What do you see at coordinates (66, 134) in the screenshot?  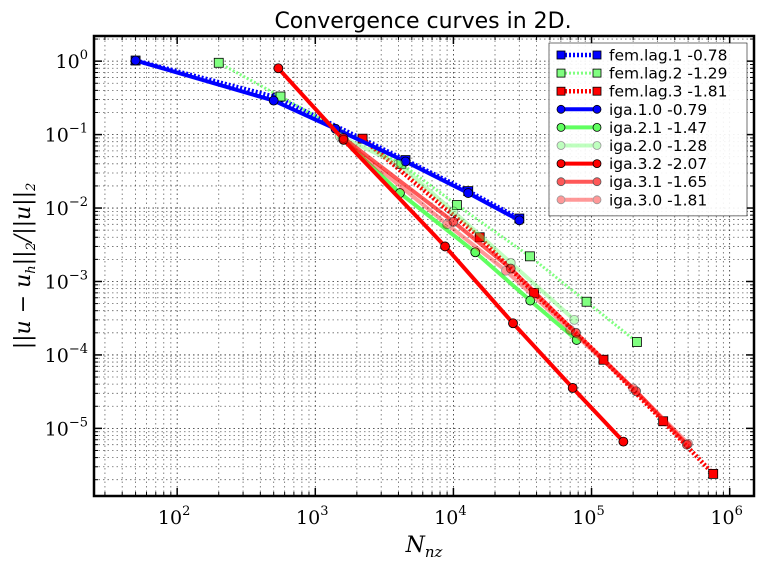 I see `y-tick-label: 10⁻¹` at bounding box center [66, 134].